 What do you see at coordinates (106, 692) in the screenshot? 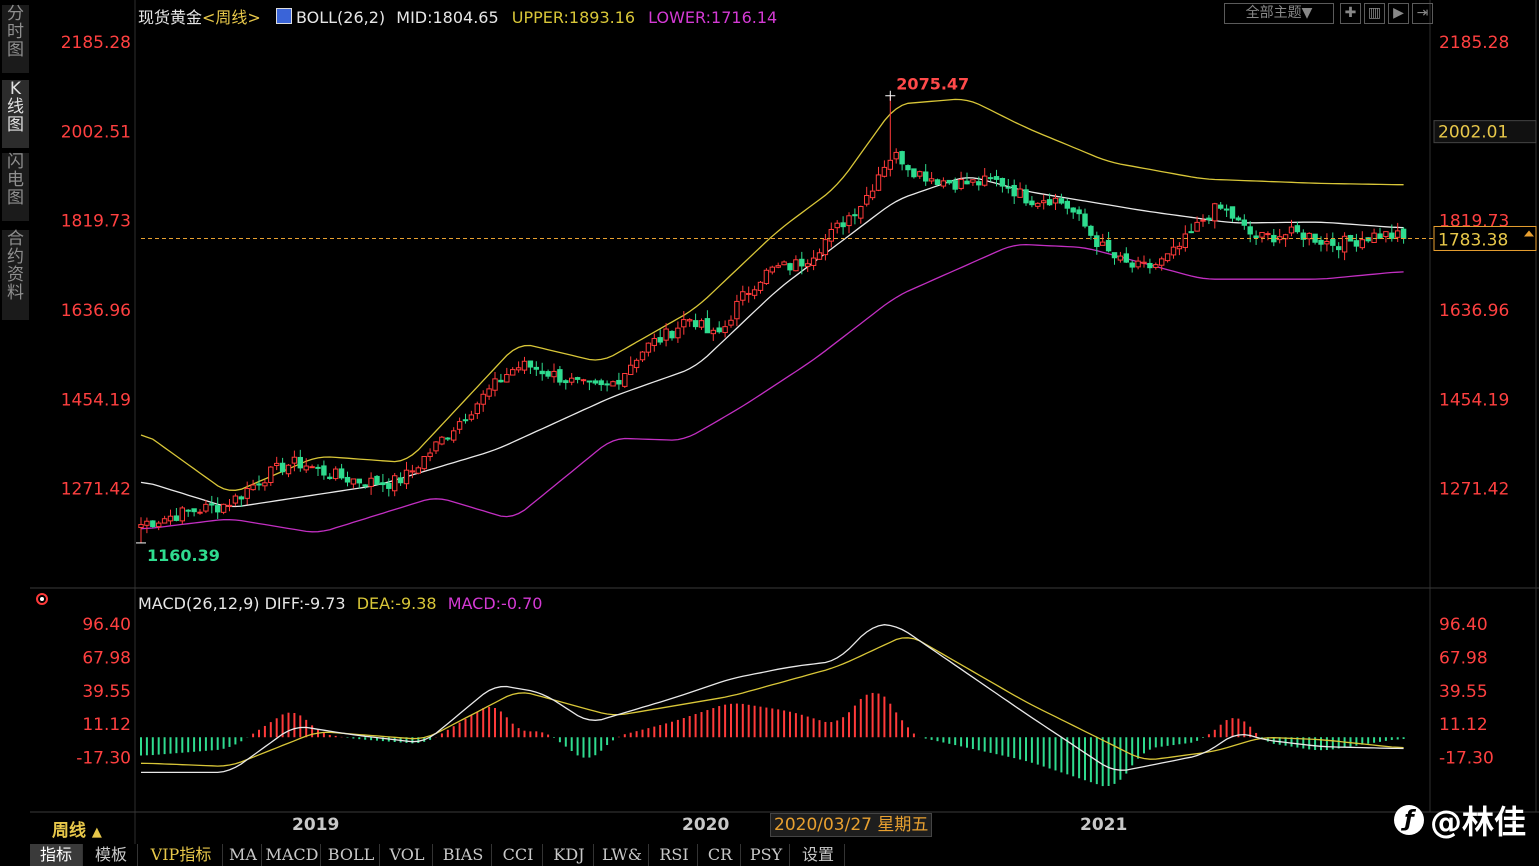
I see `macd-y-tick-left-2: 39.55` at bounding box center [106, 692].